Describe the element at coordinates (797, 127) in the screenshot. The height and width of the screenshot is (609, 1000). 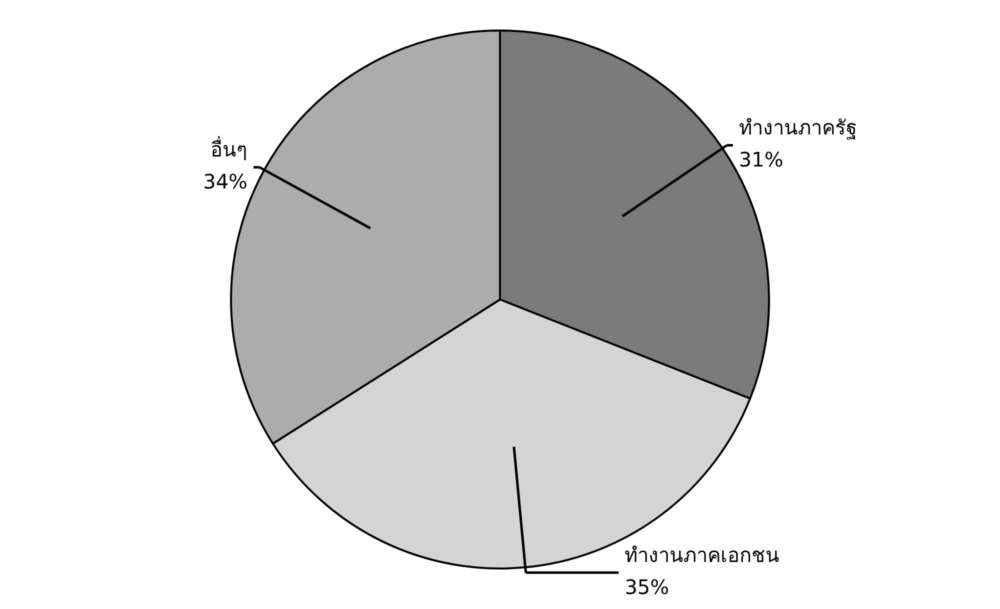
I see `slice-label: ทำงานภาครัฐ` at that location.